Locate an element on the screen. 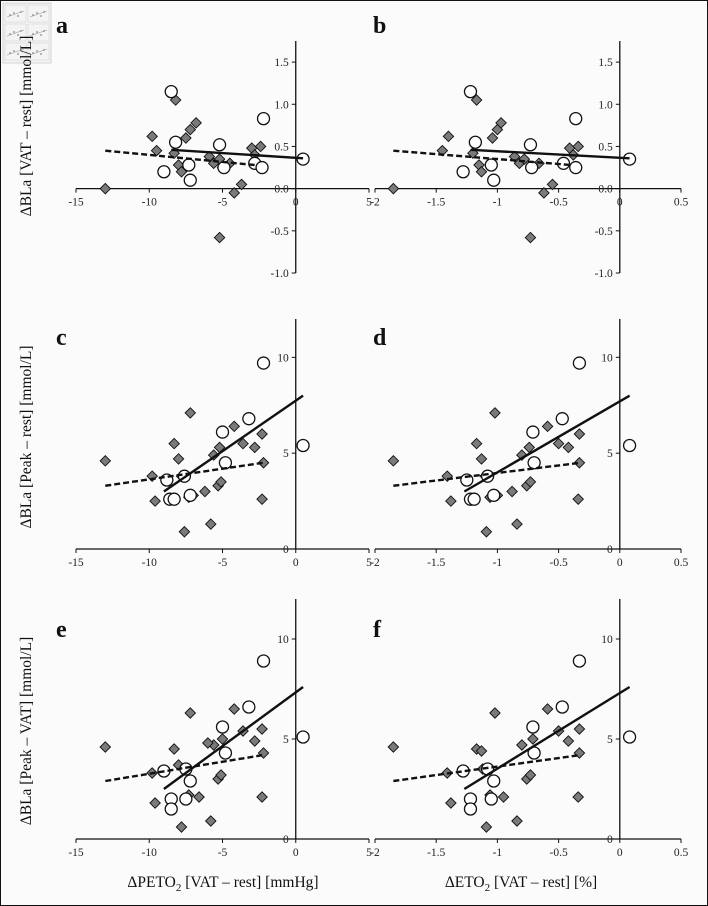 The height and width of the screenshot is (906, 708). y-tick-label: 0.5 is located at coordinates (605, 147).